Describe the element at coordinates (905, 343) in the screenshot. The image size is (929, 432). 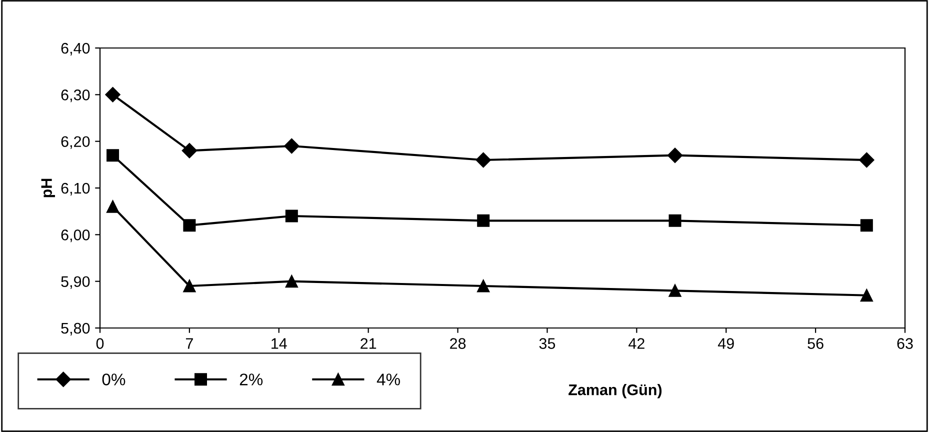
I see `x-tick-label: 63` at that location.